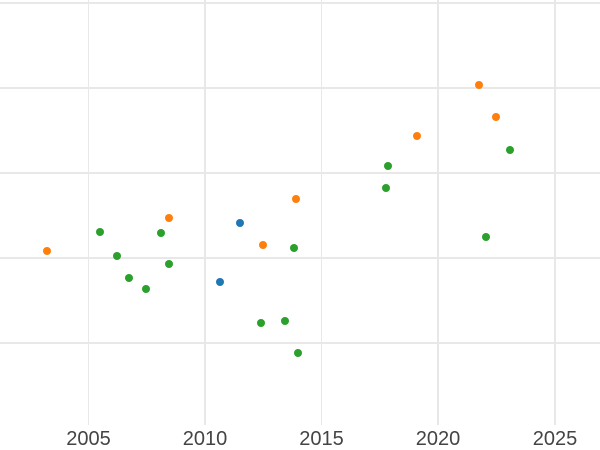 The width and height of the screenshot is (600, 450). What do you see at coordinates (555, 439) in the screenshot?
I see `x-tick-label: 2025` at bounding box center [555, 439].